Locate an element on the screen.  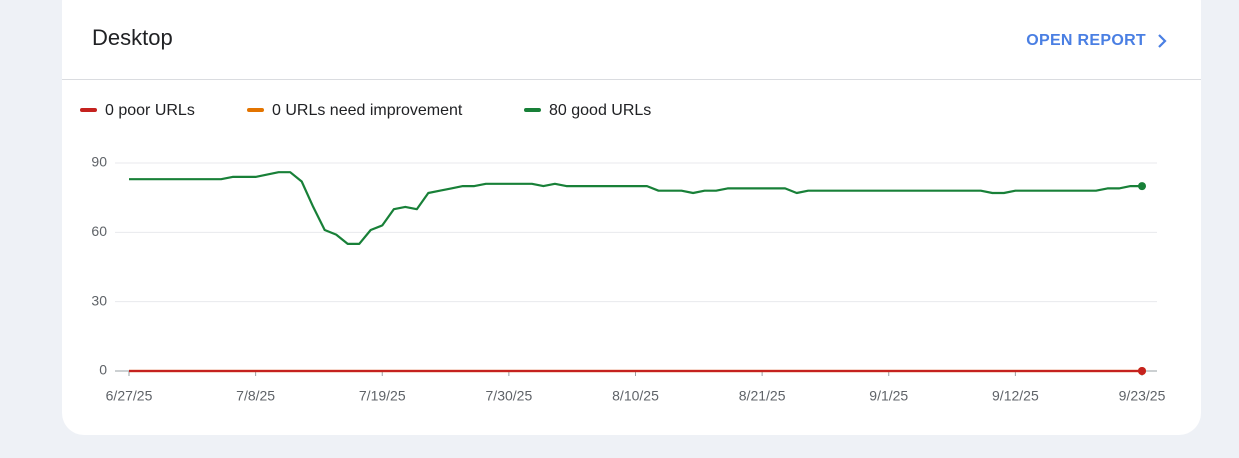
x-tick-label: 6/27/25 is located at coordinates (129, 396).